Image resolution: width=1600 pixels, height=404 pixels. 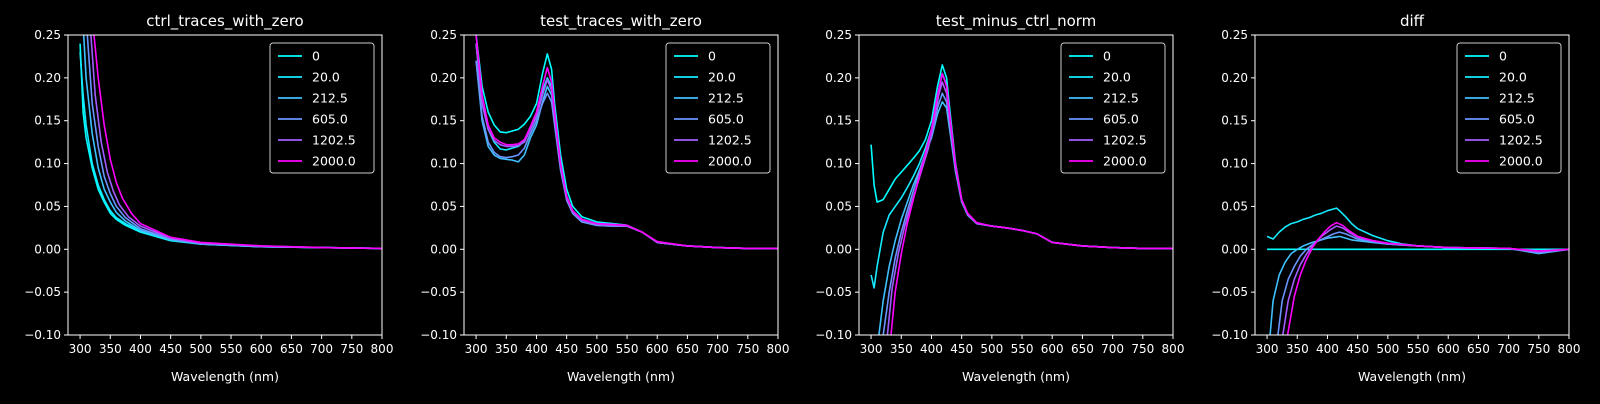 What do you see at coordinates (1016, 21) in the screenshot?
I see `chart-title: test_minus_ctrl_norm` at bounding box center [1016, 21].